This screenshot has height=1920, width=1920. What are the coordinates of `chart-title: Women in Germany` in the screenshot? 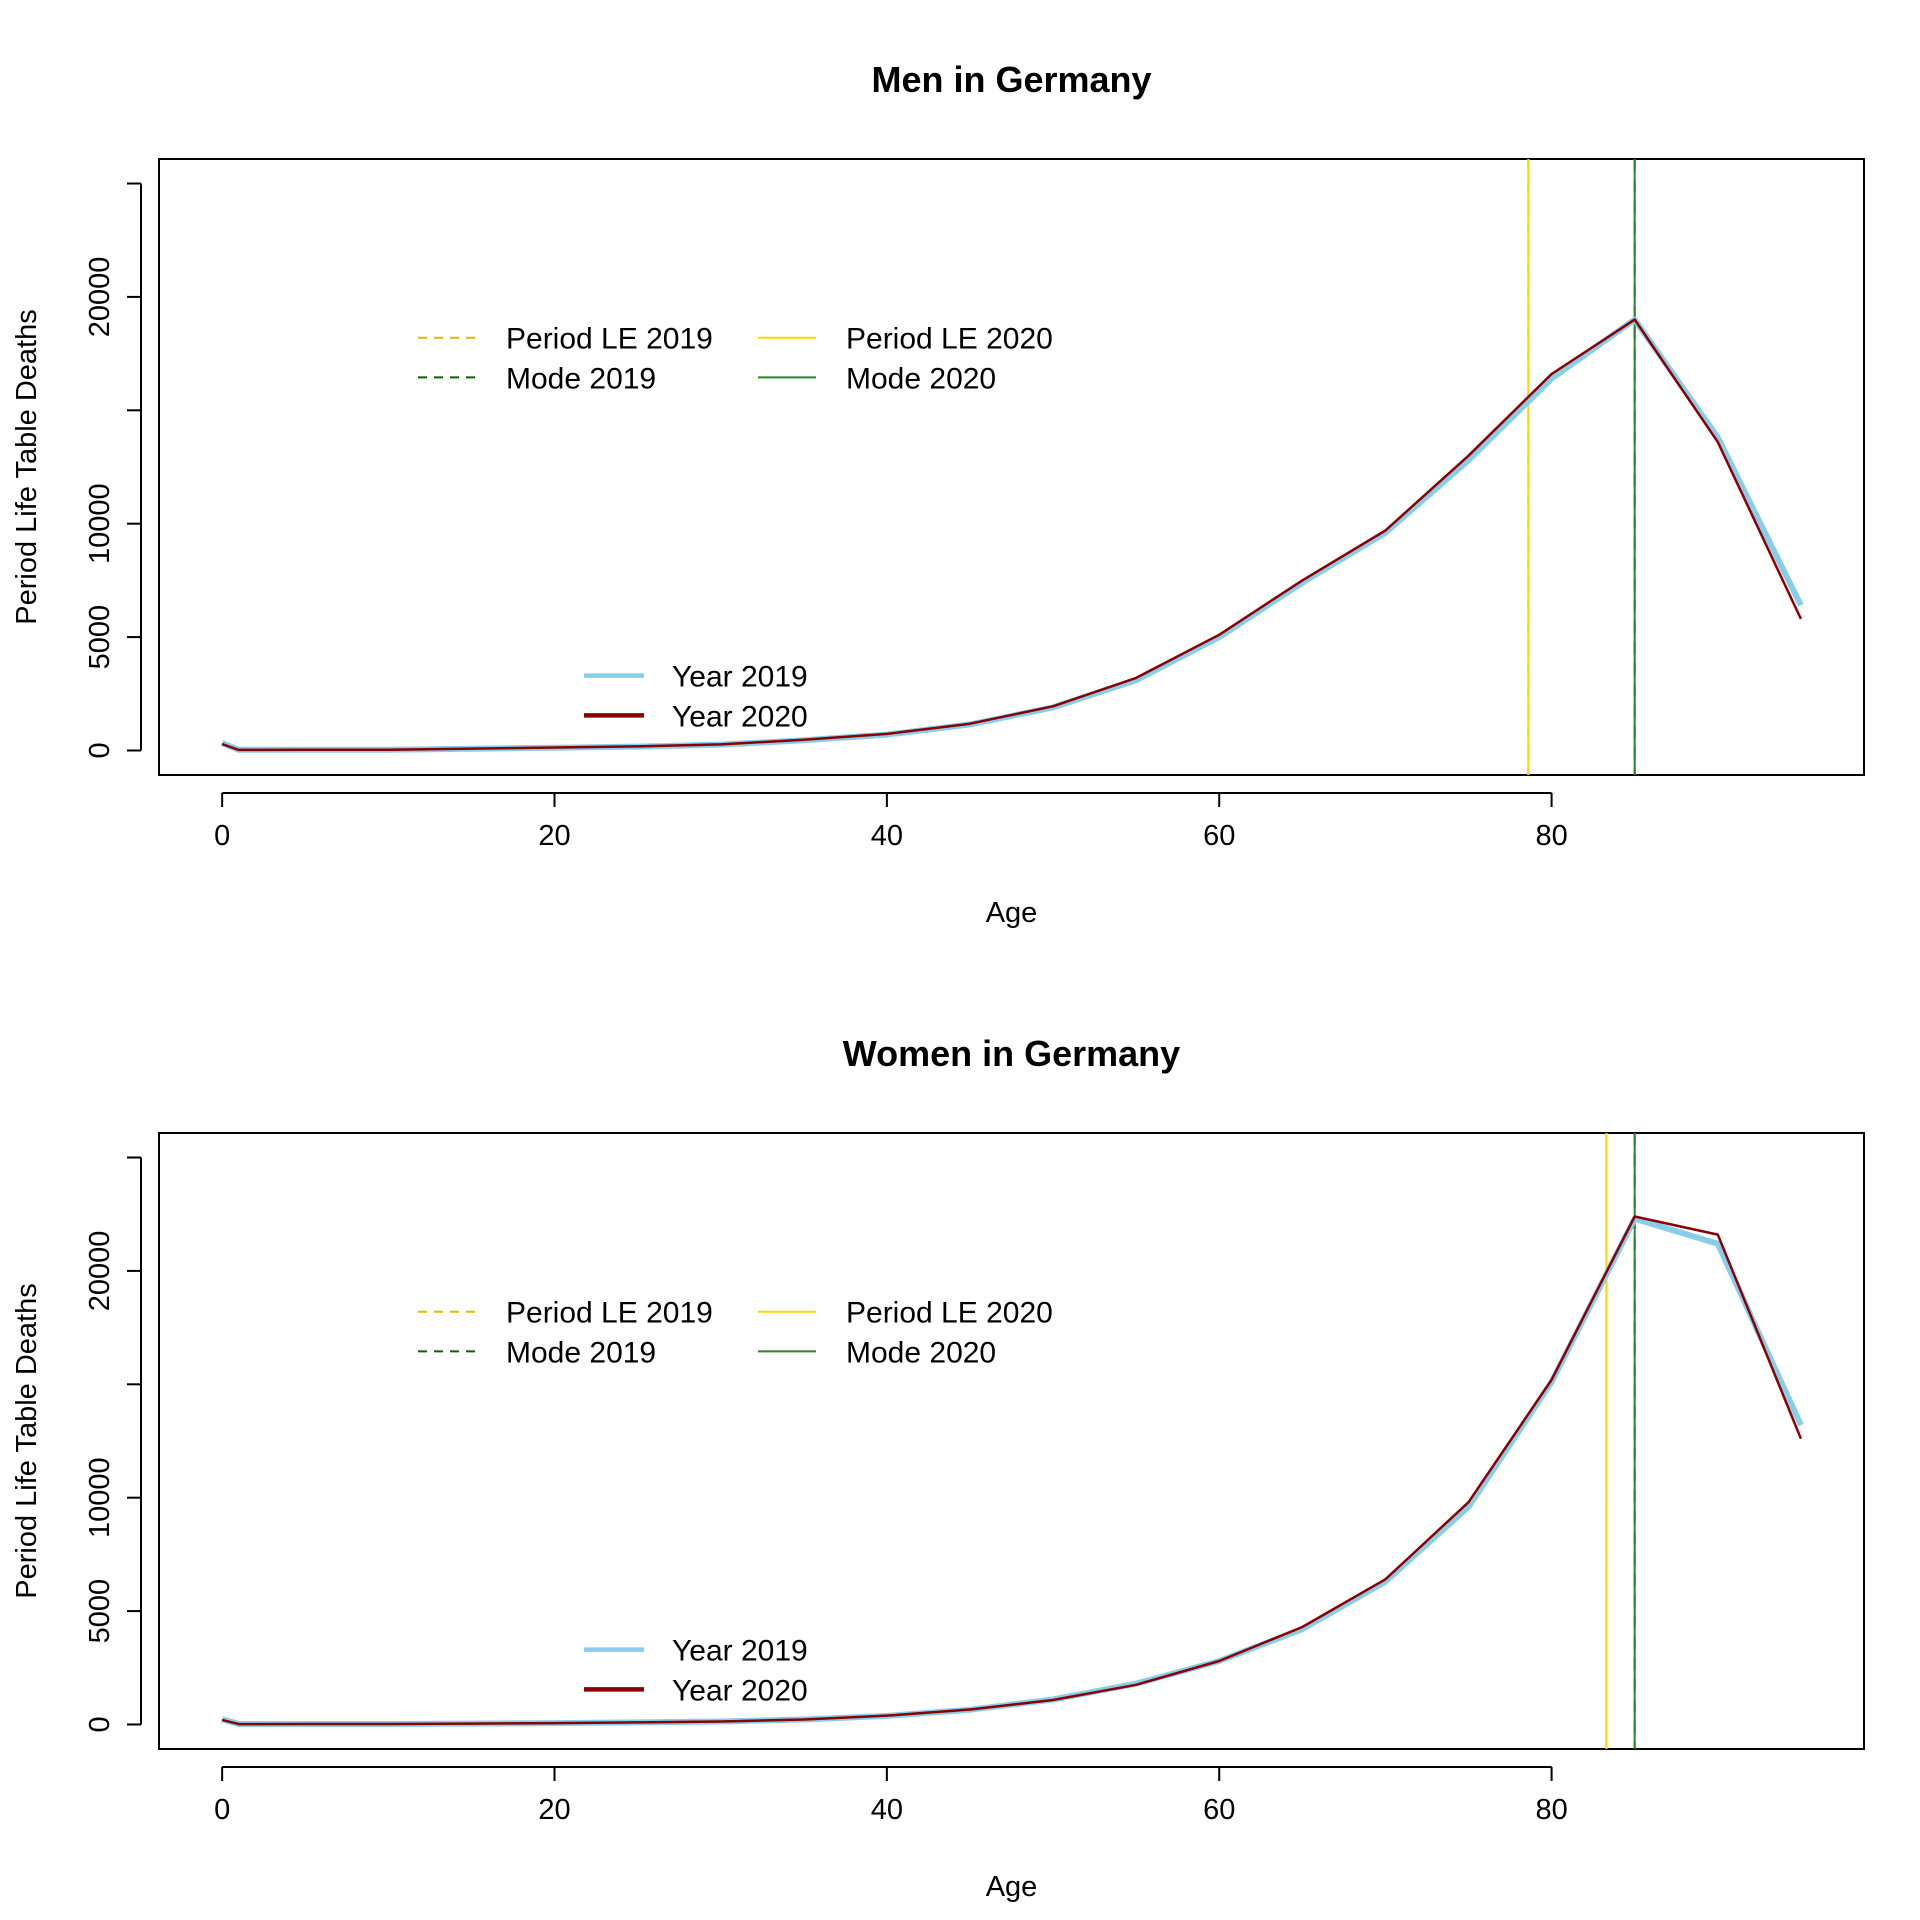 It's located at (1011, 1053).